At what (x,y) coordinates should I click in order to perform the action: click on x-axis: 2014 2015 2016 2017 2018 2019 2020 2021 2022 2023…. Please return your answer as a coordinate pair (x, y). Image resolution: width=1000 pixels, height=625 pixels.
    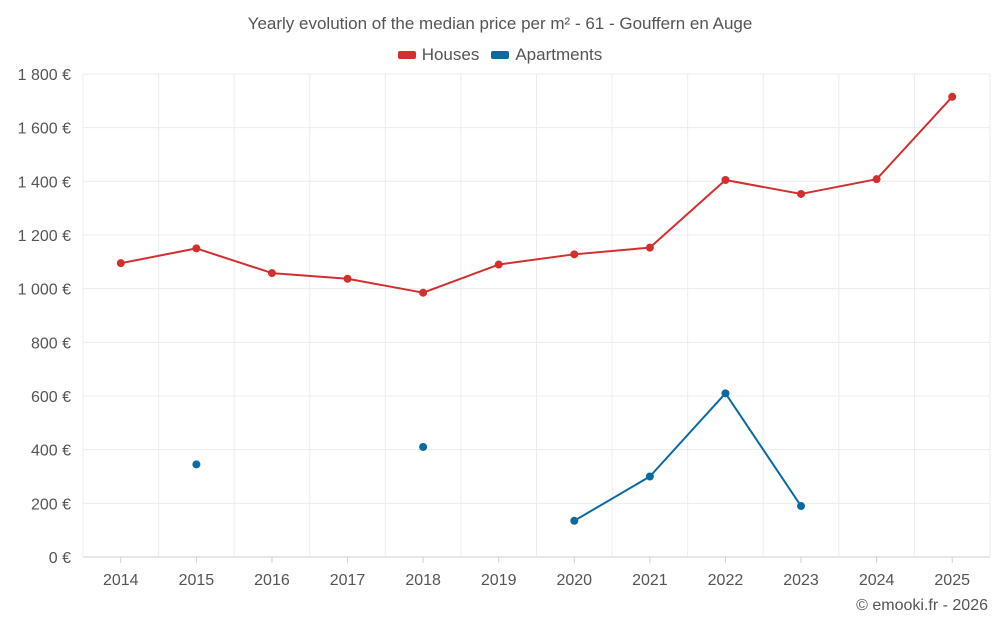
    Looking at the image, I should click on (536, 573).